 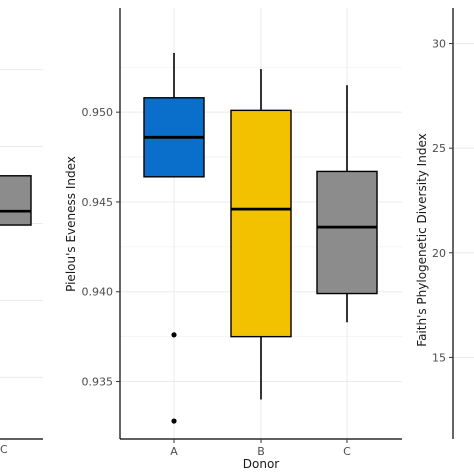 What do you see at coordinates (98, 382) in the screenshot?
I see `center-y-tick-label: 0.935` at bounding box center [98, 382].